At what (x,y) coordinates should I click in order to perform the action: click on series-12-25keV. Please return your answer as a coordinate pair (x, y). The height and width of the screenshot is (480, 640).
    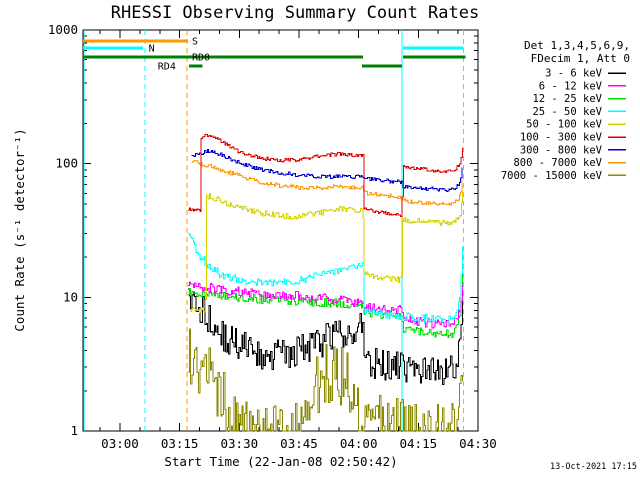
    Looking at the image, I should click on (325, 300).